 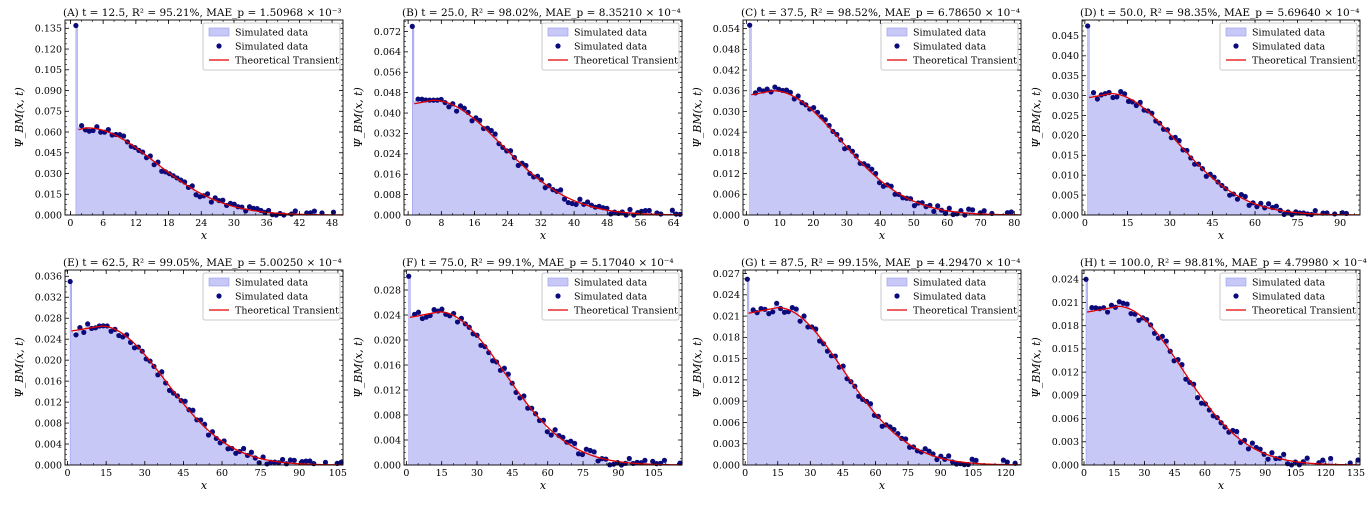 I want to click on x-tick-label: 40, so click(x=574, y=223).